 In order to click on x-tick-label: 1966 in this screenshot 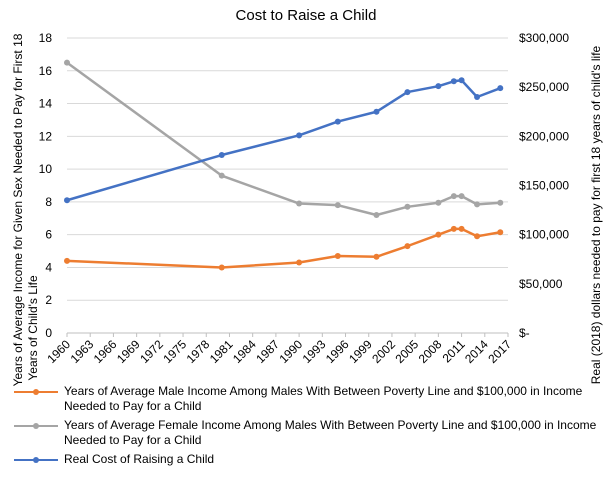, I will do `click(105, 351)`.